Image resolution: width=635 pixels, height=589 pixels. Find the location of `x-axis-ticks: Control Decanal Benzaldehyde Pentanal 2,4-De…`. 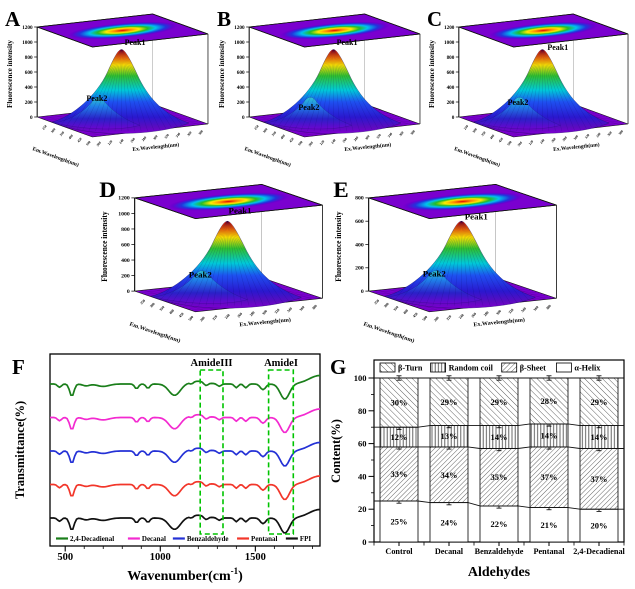

x-axis-ticks: Control Decanal Benzaldehyde Pentanal 2,4-De… is located at coordinates (499, 549).